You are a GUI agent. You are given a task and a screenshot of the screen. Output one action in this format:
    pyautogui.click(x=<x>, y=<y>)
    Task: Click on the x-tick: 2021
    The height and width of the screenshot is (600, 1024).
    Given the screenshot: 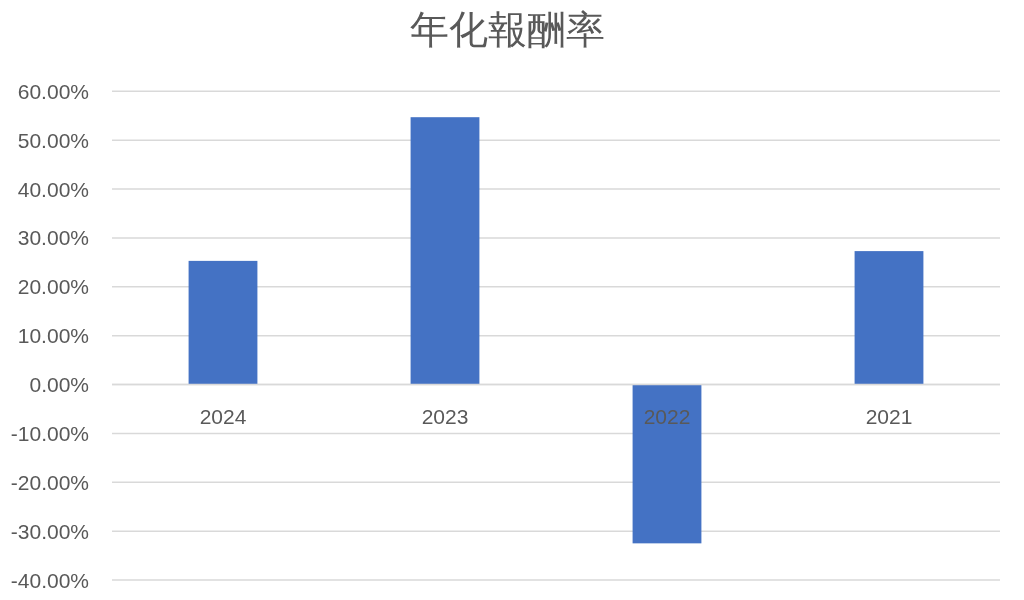 What is the action you would take?
    pyautogui.click(x=889, y=416)
    